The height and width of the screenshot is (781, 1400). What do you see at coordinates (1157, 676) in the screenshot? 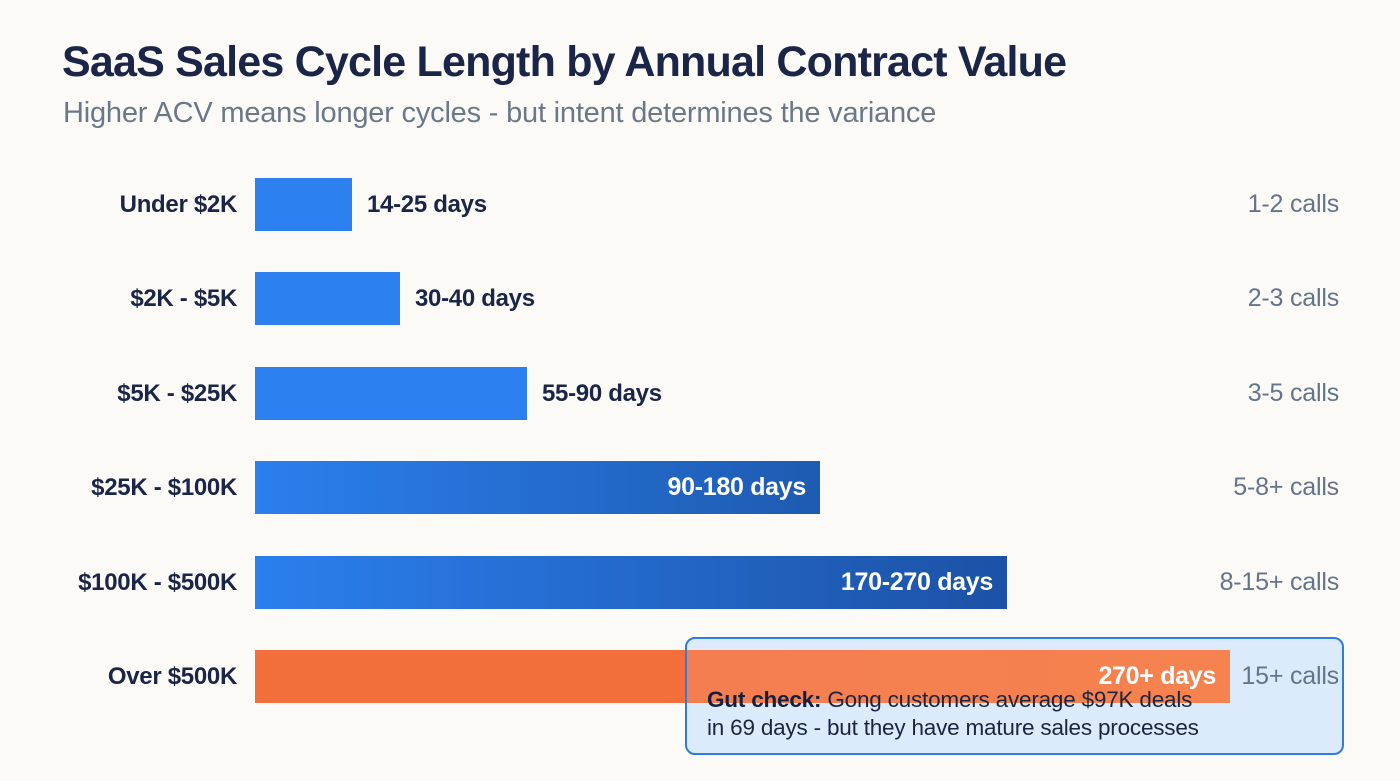
I see `days-label: 270+ days` at bounding box center [1157, 676].